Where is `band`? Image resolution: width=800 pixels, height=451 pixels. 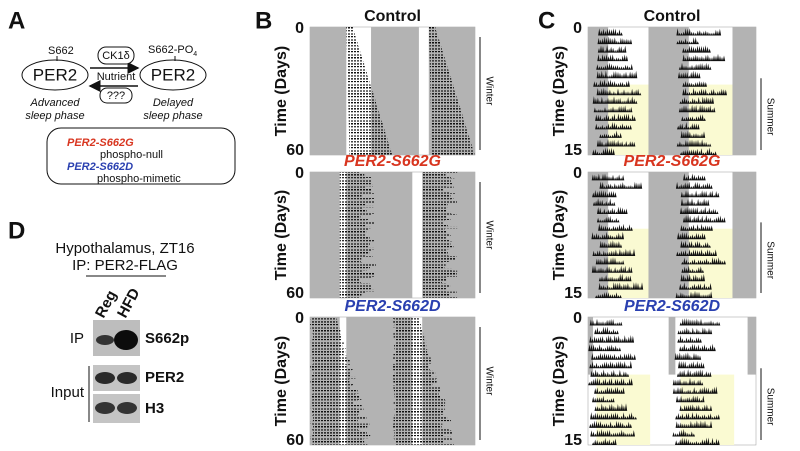 band is located at coordinates (126, 340).